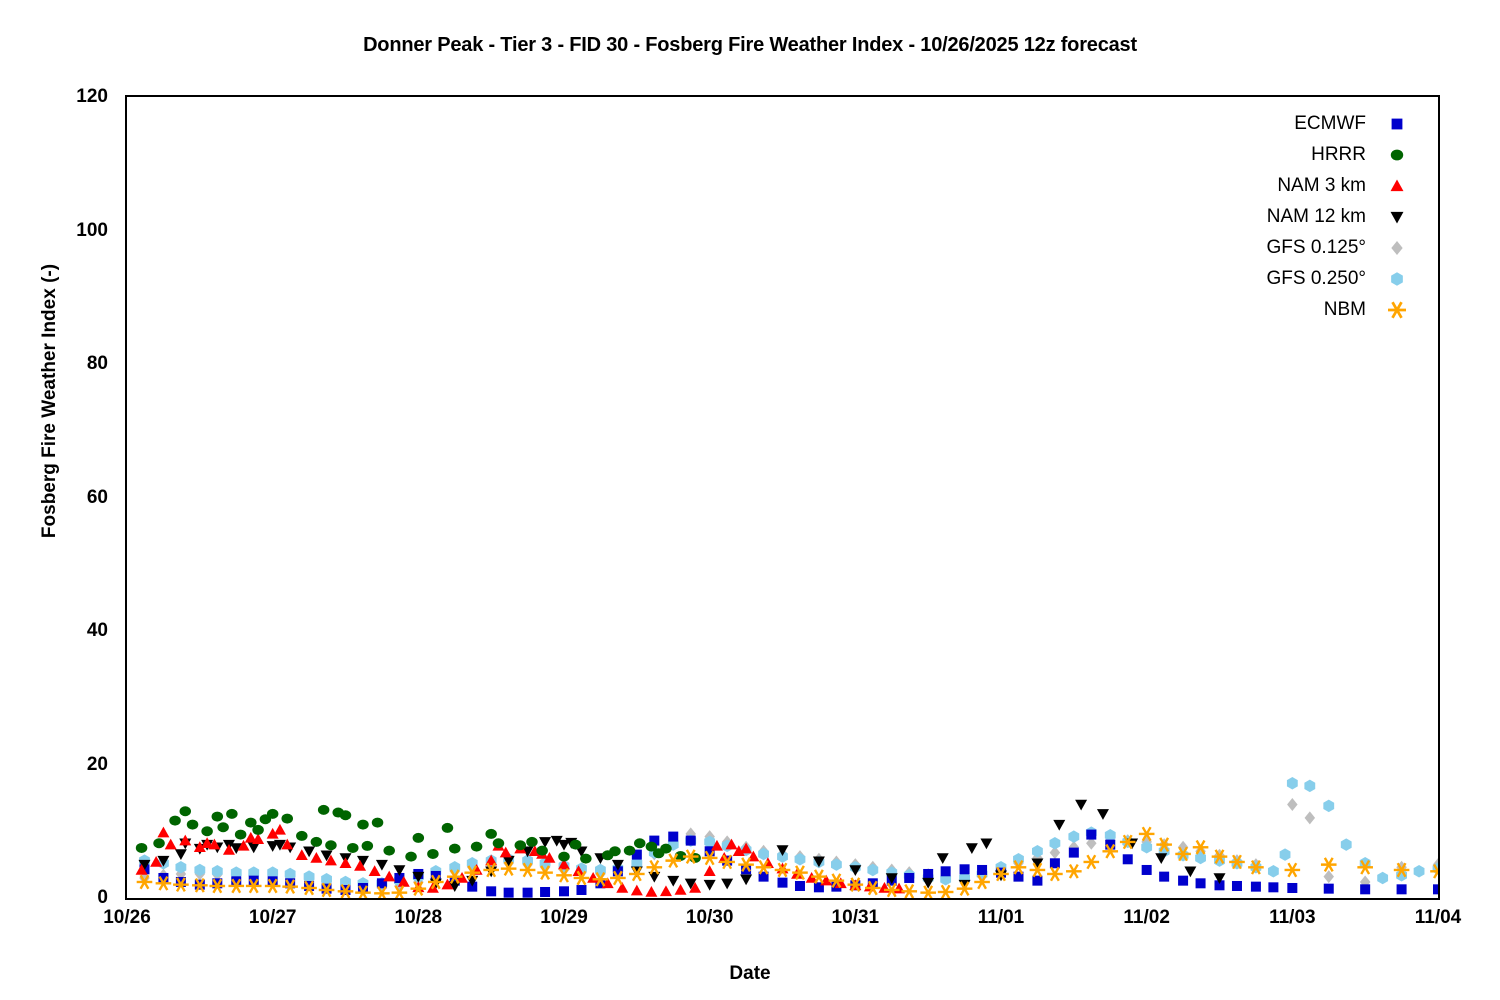  I want to click on series-nam-3-km, so click(520, 860).